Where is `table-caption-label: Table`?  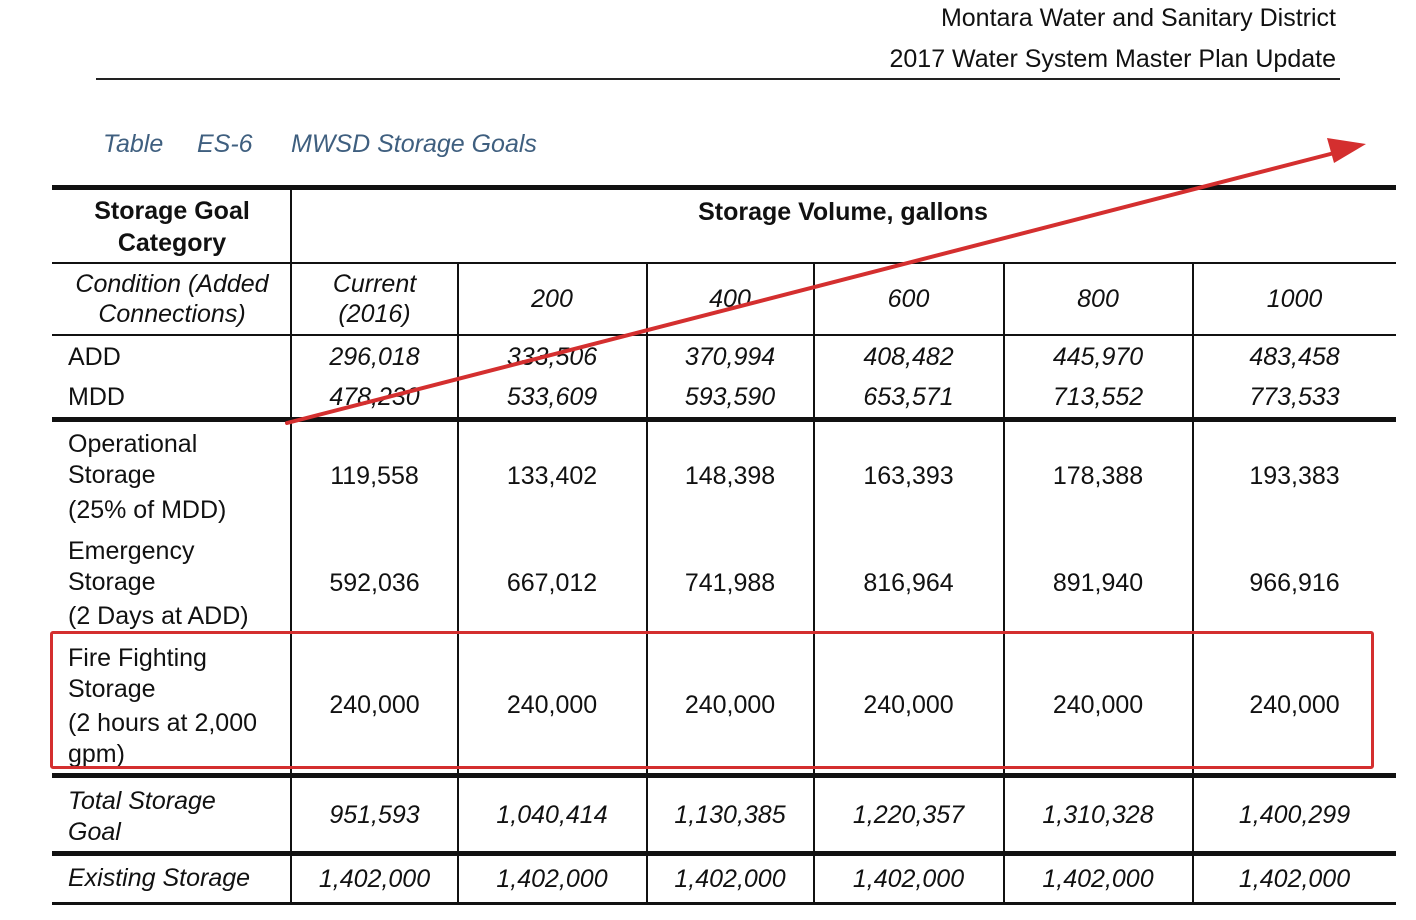 table-caption-label: Table is located at coordinates (133, 144).